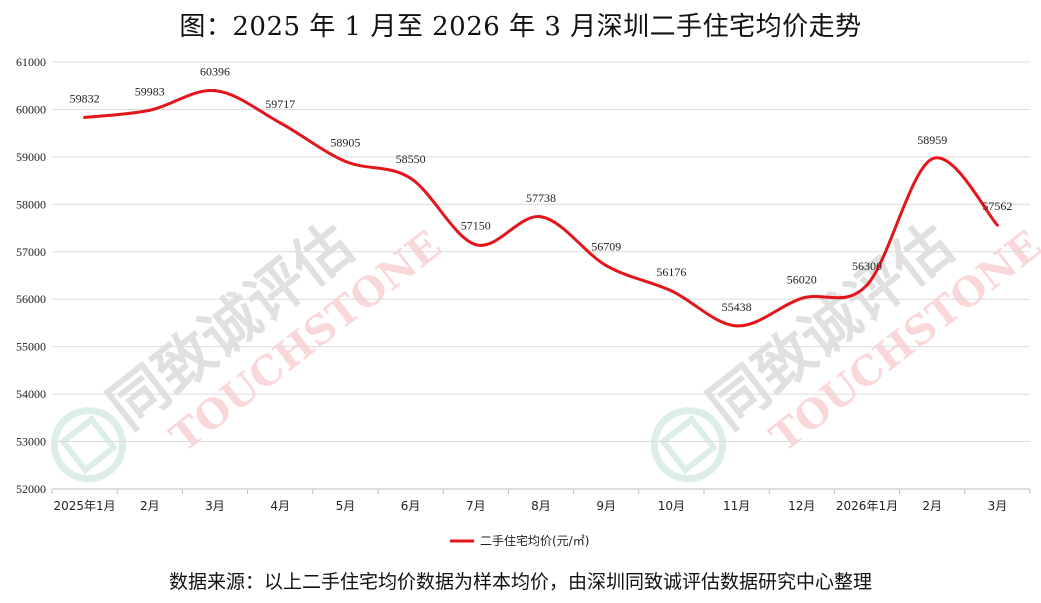 Image resolution: width=1041 pixels, height=603 pixels. I want to click on data-label: 56300, so click(867, 266).